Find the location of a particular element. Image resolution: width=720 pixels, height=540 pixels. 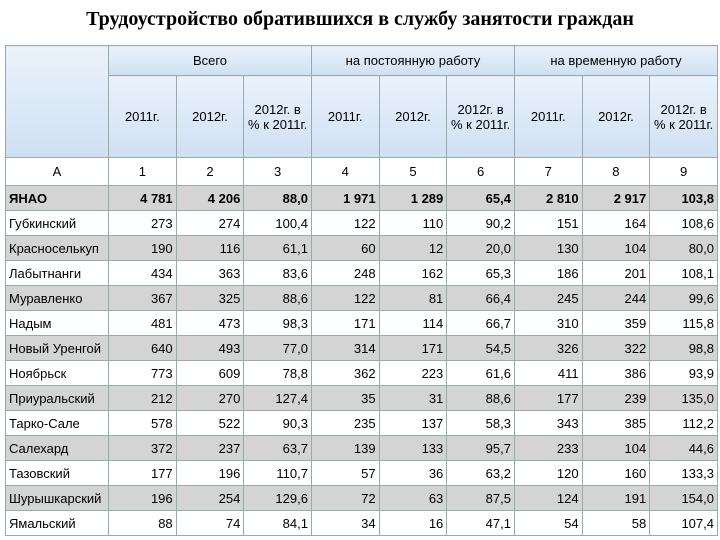

cell: 60 is located at coordinates (345, 248).